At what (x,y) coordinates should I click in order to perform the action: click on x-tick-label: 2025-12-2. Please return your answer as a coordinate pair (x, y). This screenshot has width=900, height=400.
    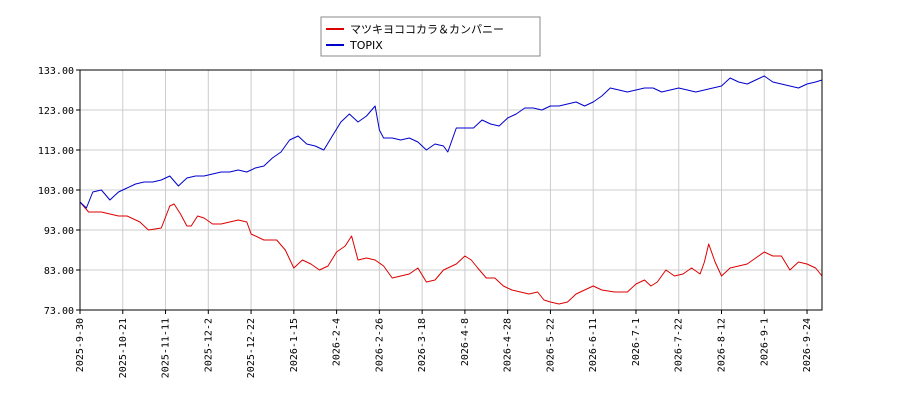
    Looking at the image, I should click on (208, 345).